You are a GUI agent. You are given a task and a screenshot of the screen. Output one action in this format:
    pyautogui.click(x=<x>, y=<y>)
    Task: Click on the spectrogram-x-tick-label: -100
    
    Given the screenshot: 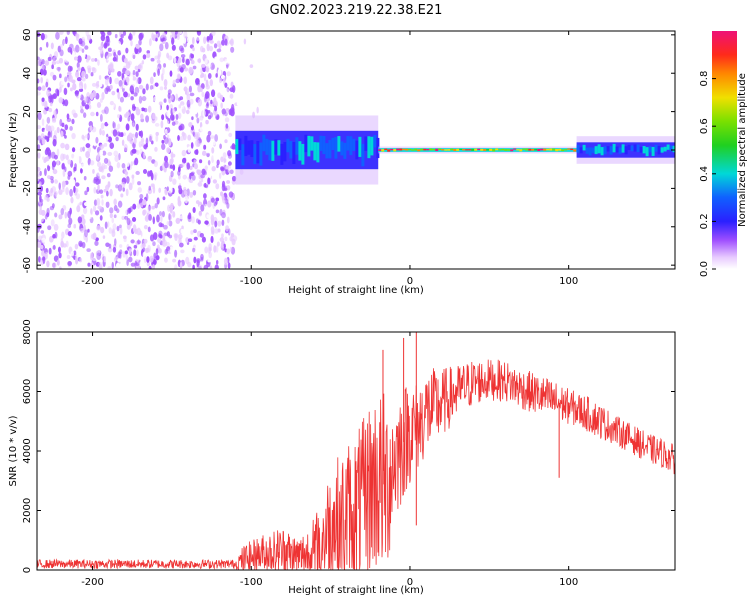 What is the action you would take?
    pyautogui.click(x=251, y=281)
    